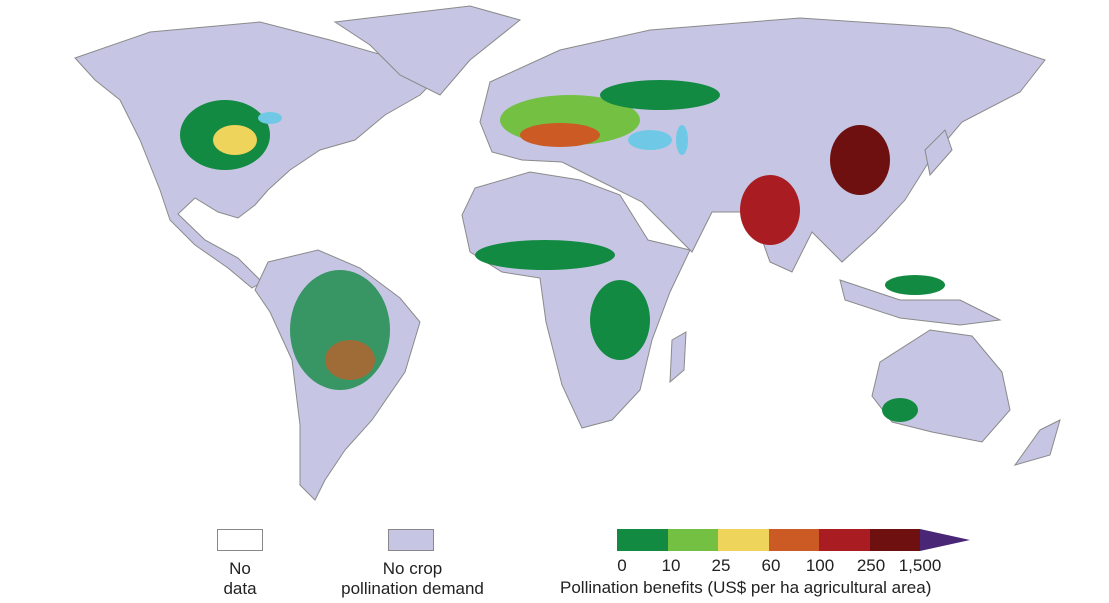 The image size is (1109, 603). What do you see at coordinates (820, 565) in the screenshot?
I see `scale-tick: 100` at bounding box center [820, 565].